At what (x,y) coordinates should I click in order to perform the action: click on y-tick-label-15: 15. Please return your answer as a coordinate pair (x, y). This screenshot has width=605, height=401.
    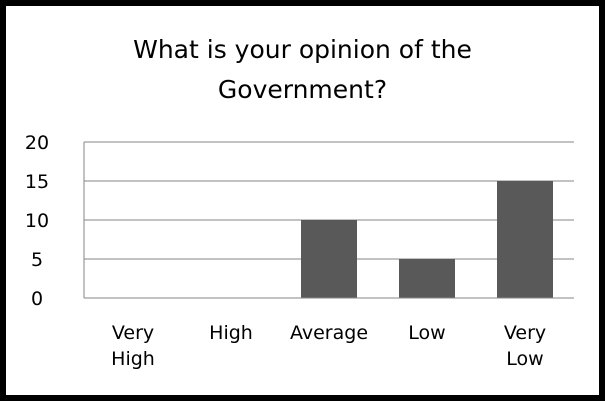
    Looking at the image, I should click on (37, 182).